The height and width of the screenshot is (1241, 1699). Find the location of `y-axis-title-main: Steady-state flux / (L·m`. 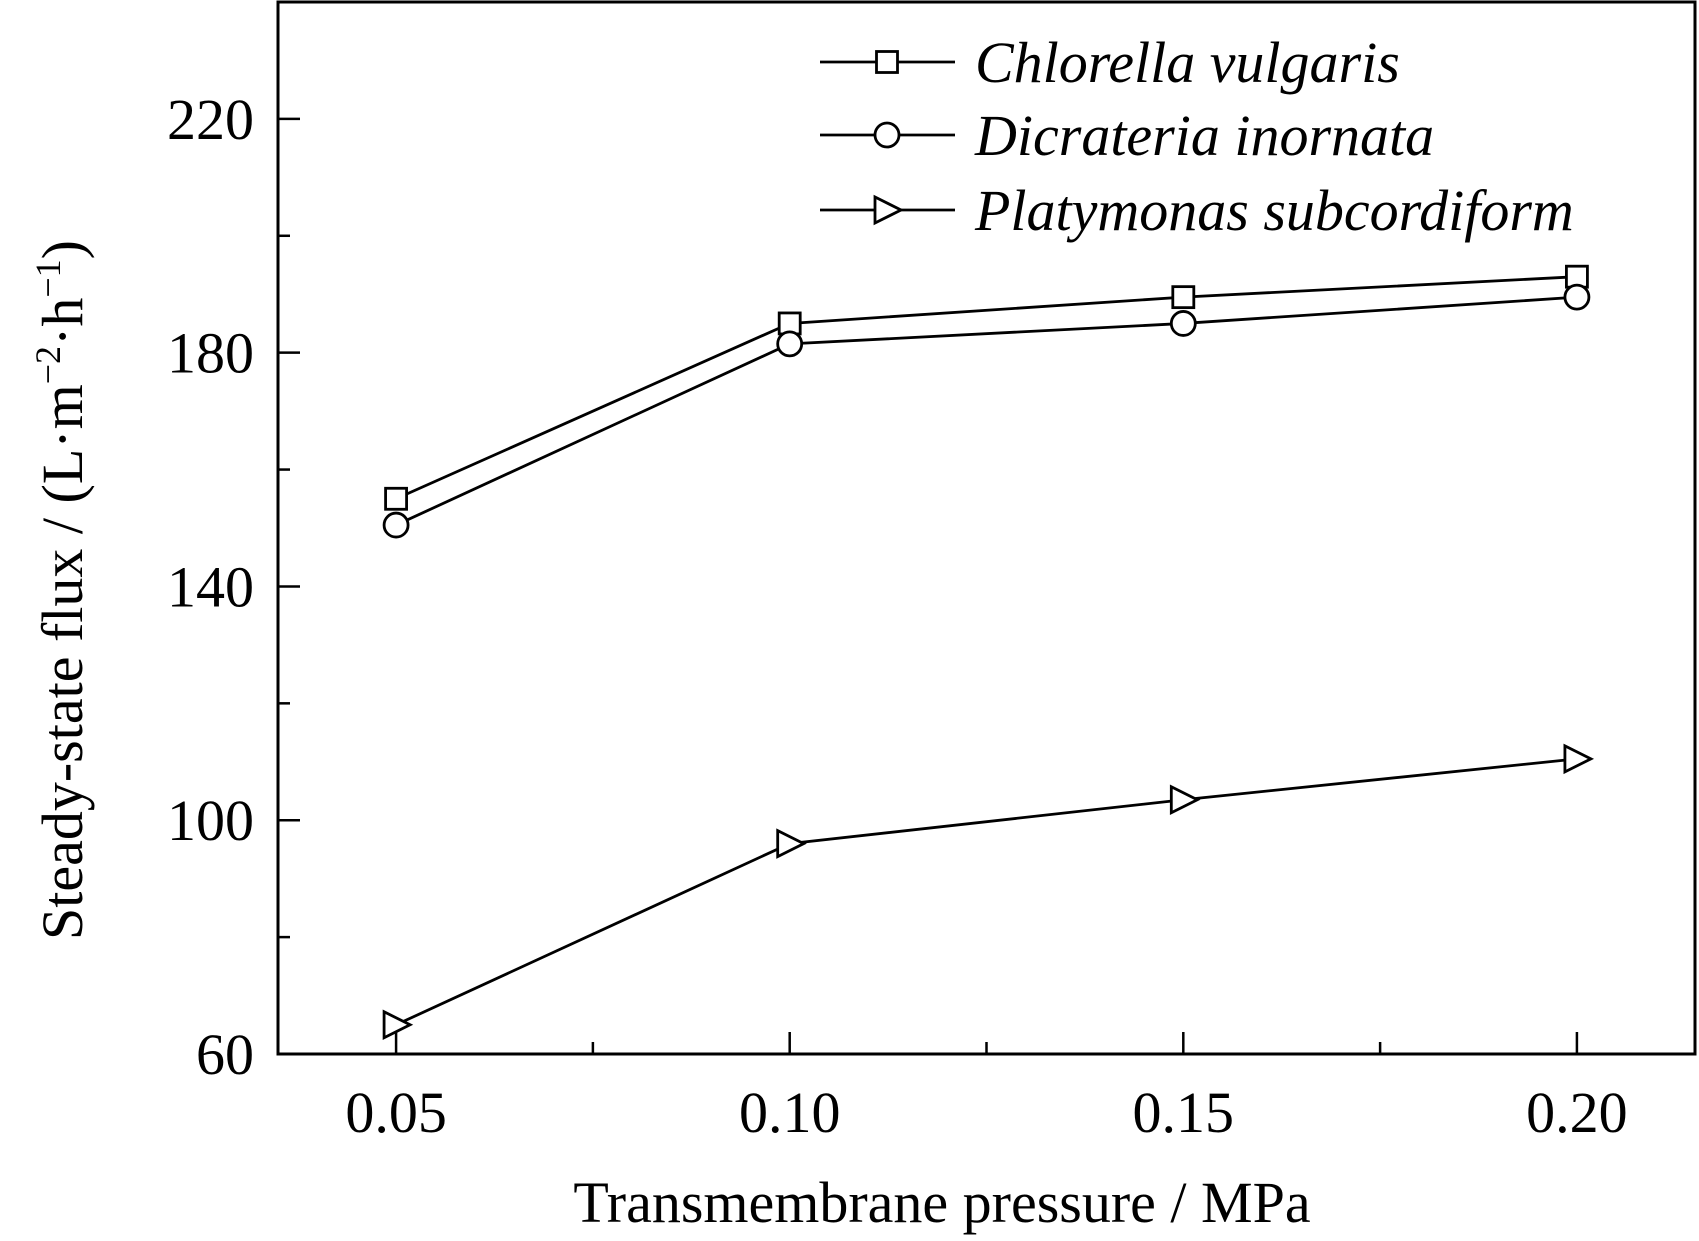

y-axis-title-main: Steady-state flux / (L·m is located at coordinates (62, 662).